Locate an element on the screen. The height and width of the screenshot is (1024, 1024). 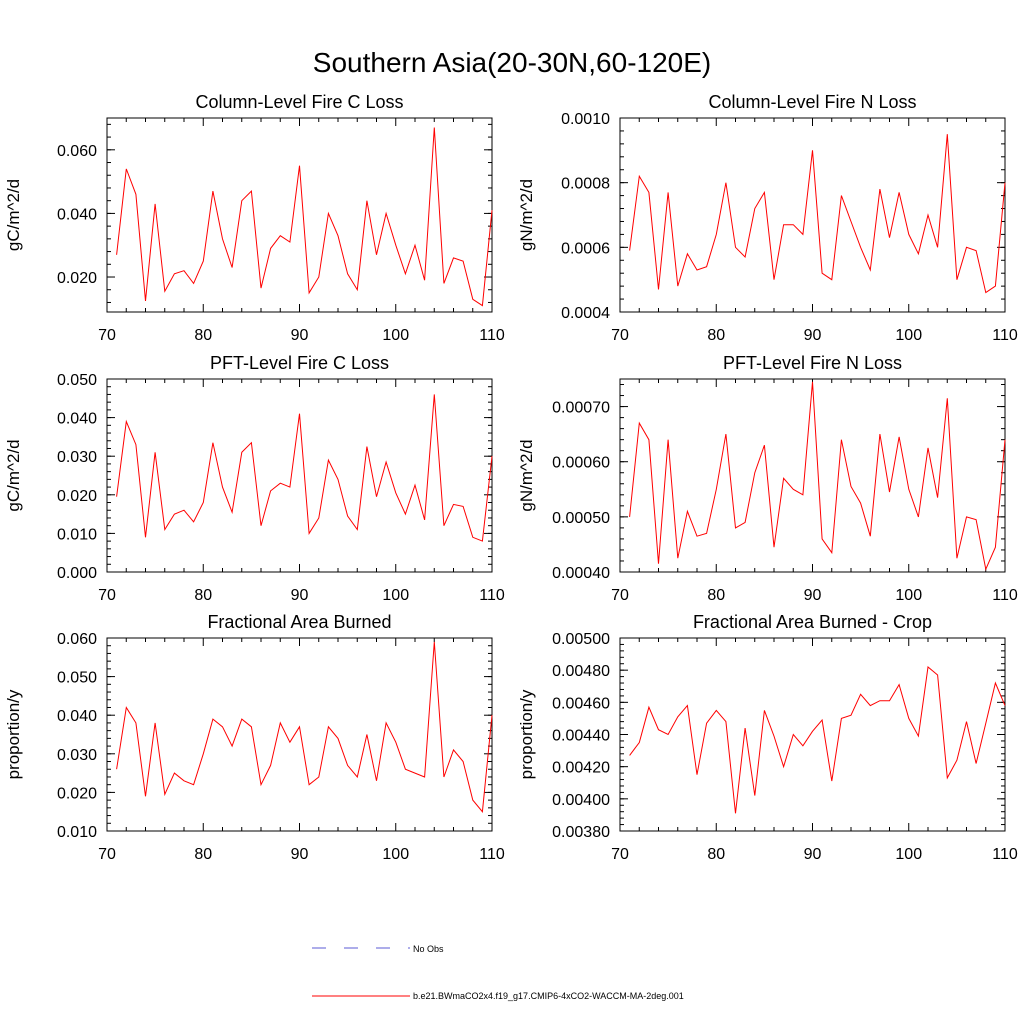
panel-title: Fractional Area Burned is located at coordinates (299, 622).